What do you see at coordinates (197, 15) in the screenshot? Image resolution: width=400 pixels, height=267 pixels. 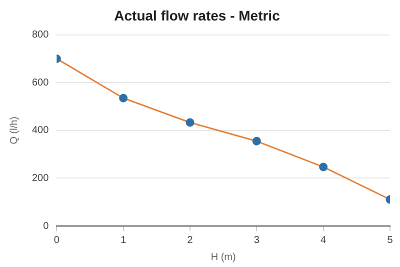 I see `chart-title: Actual flow rates - Metric` at bounding box center [197, 15].